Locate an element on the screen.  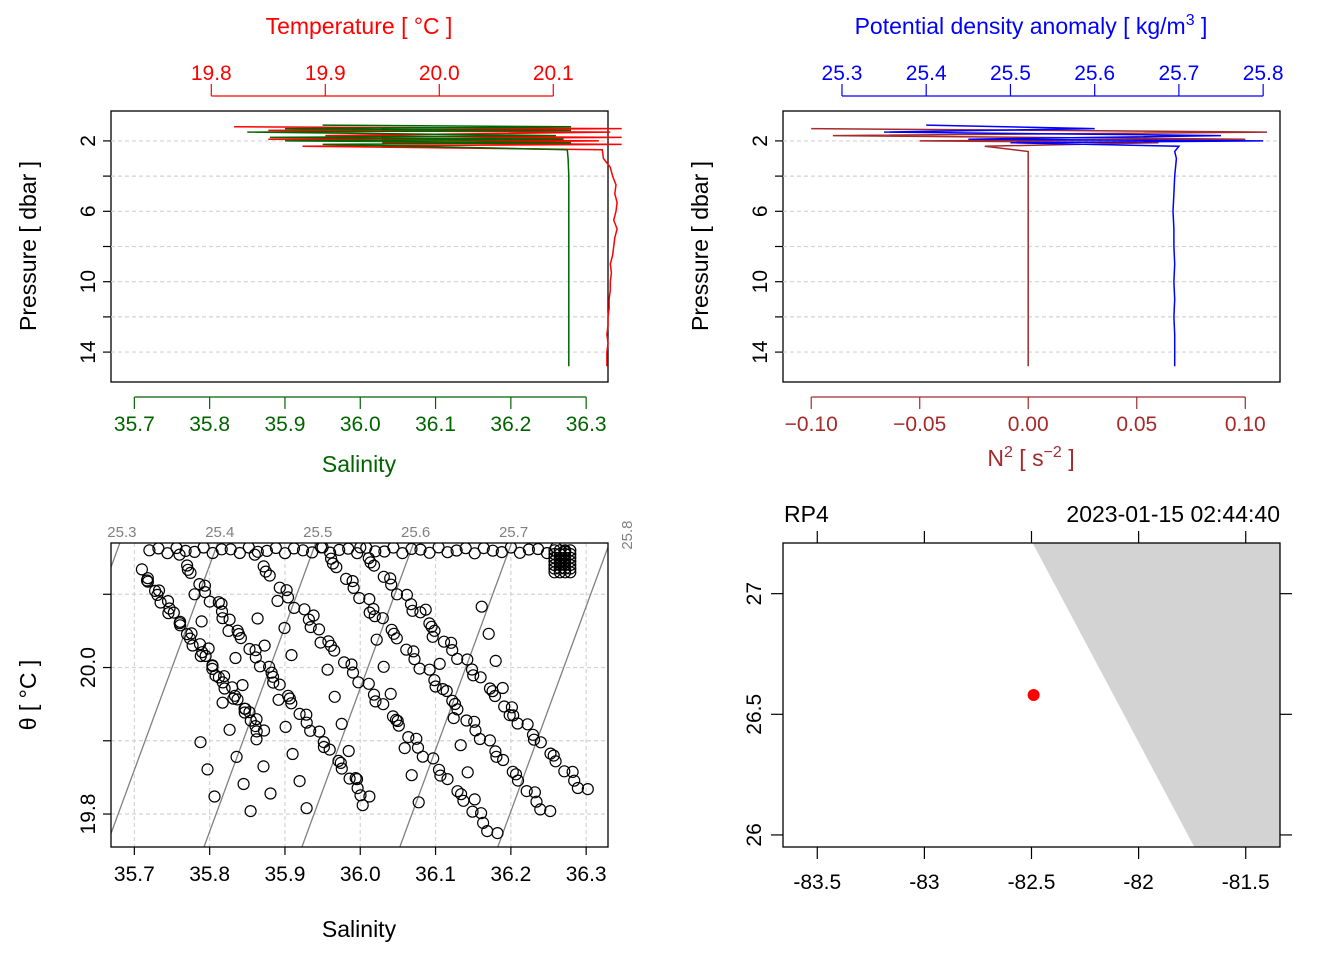
top-axis-tick-label: 25.4 is located at coordinates (926, 73).